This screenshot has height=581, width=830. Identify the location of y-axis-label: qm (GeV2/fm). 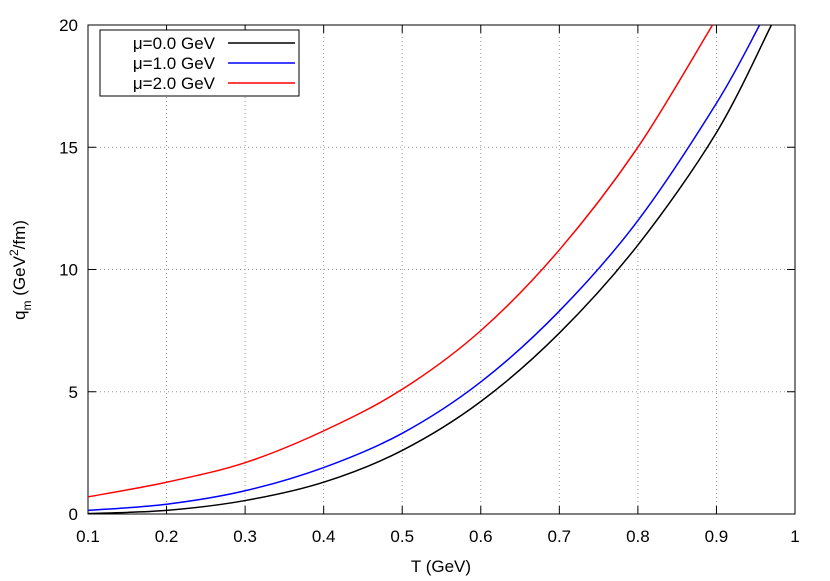
(20, 270).